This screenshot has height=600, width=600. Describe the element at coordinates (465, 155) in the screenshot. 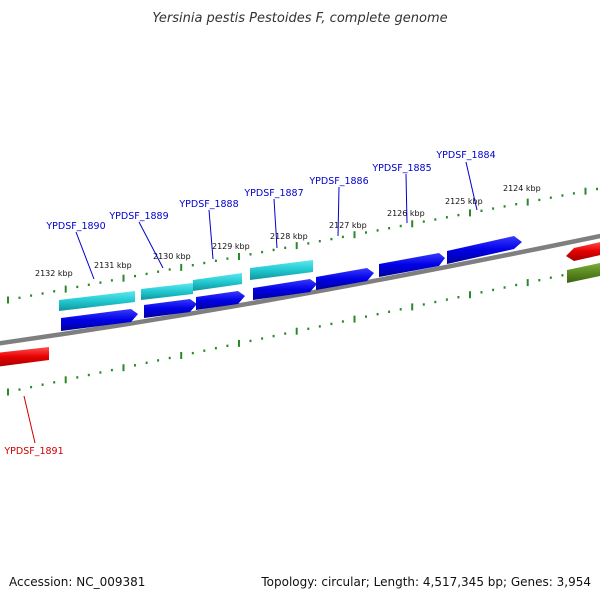

I see `gene-label-ypdsf-1884: YPDSF_1884` at that location.